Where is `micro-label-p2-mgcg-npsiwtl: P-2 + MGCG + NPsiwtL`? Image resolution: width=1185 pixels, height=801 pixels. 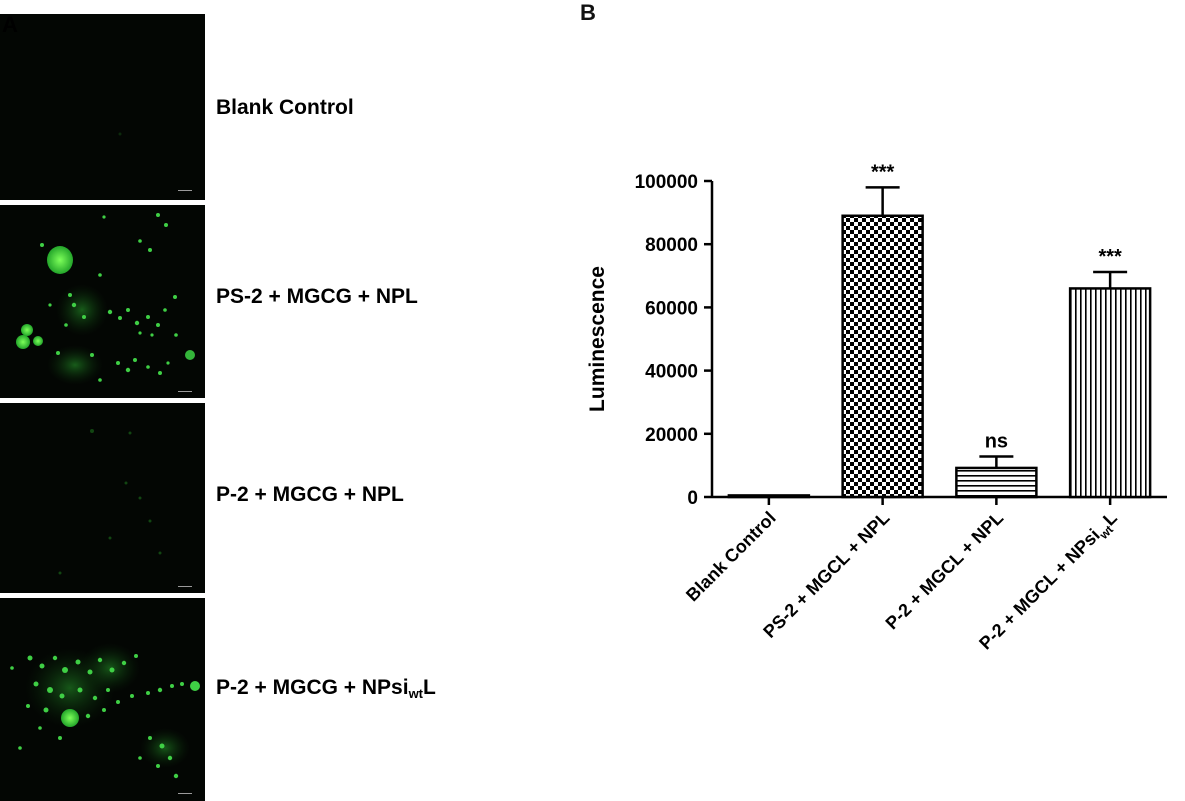
micro-label-p2-mgcg-npsiwtl: P-2 + MGCG + NPsiwtL is located at coordinates (326, 688).